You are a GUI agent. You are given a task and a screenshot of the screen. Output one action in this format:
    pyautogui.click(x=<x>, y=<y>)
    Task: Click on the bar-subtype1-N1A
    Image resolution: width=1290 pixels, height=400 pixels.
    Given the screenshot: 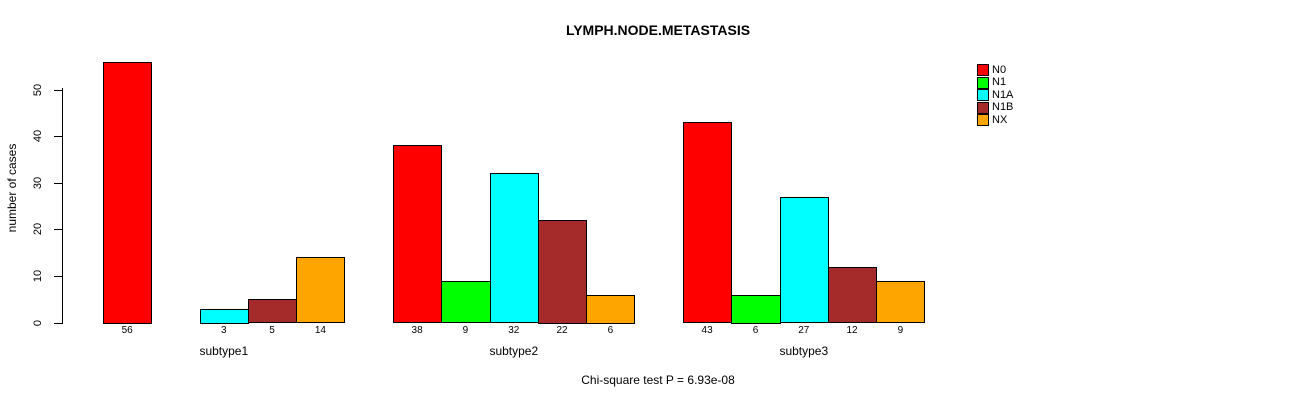 What is the action you would take?
    pyautogui.click(x=224, y=316)
    